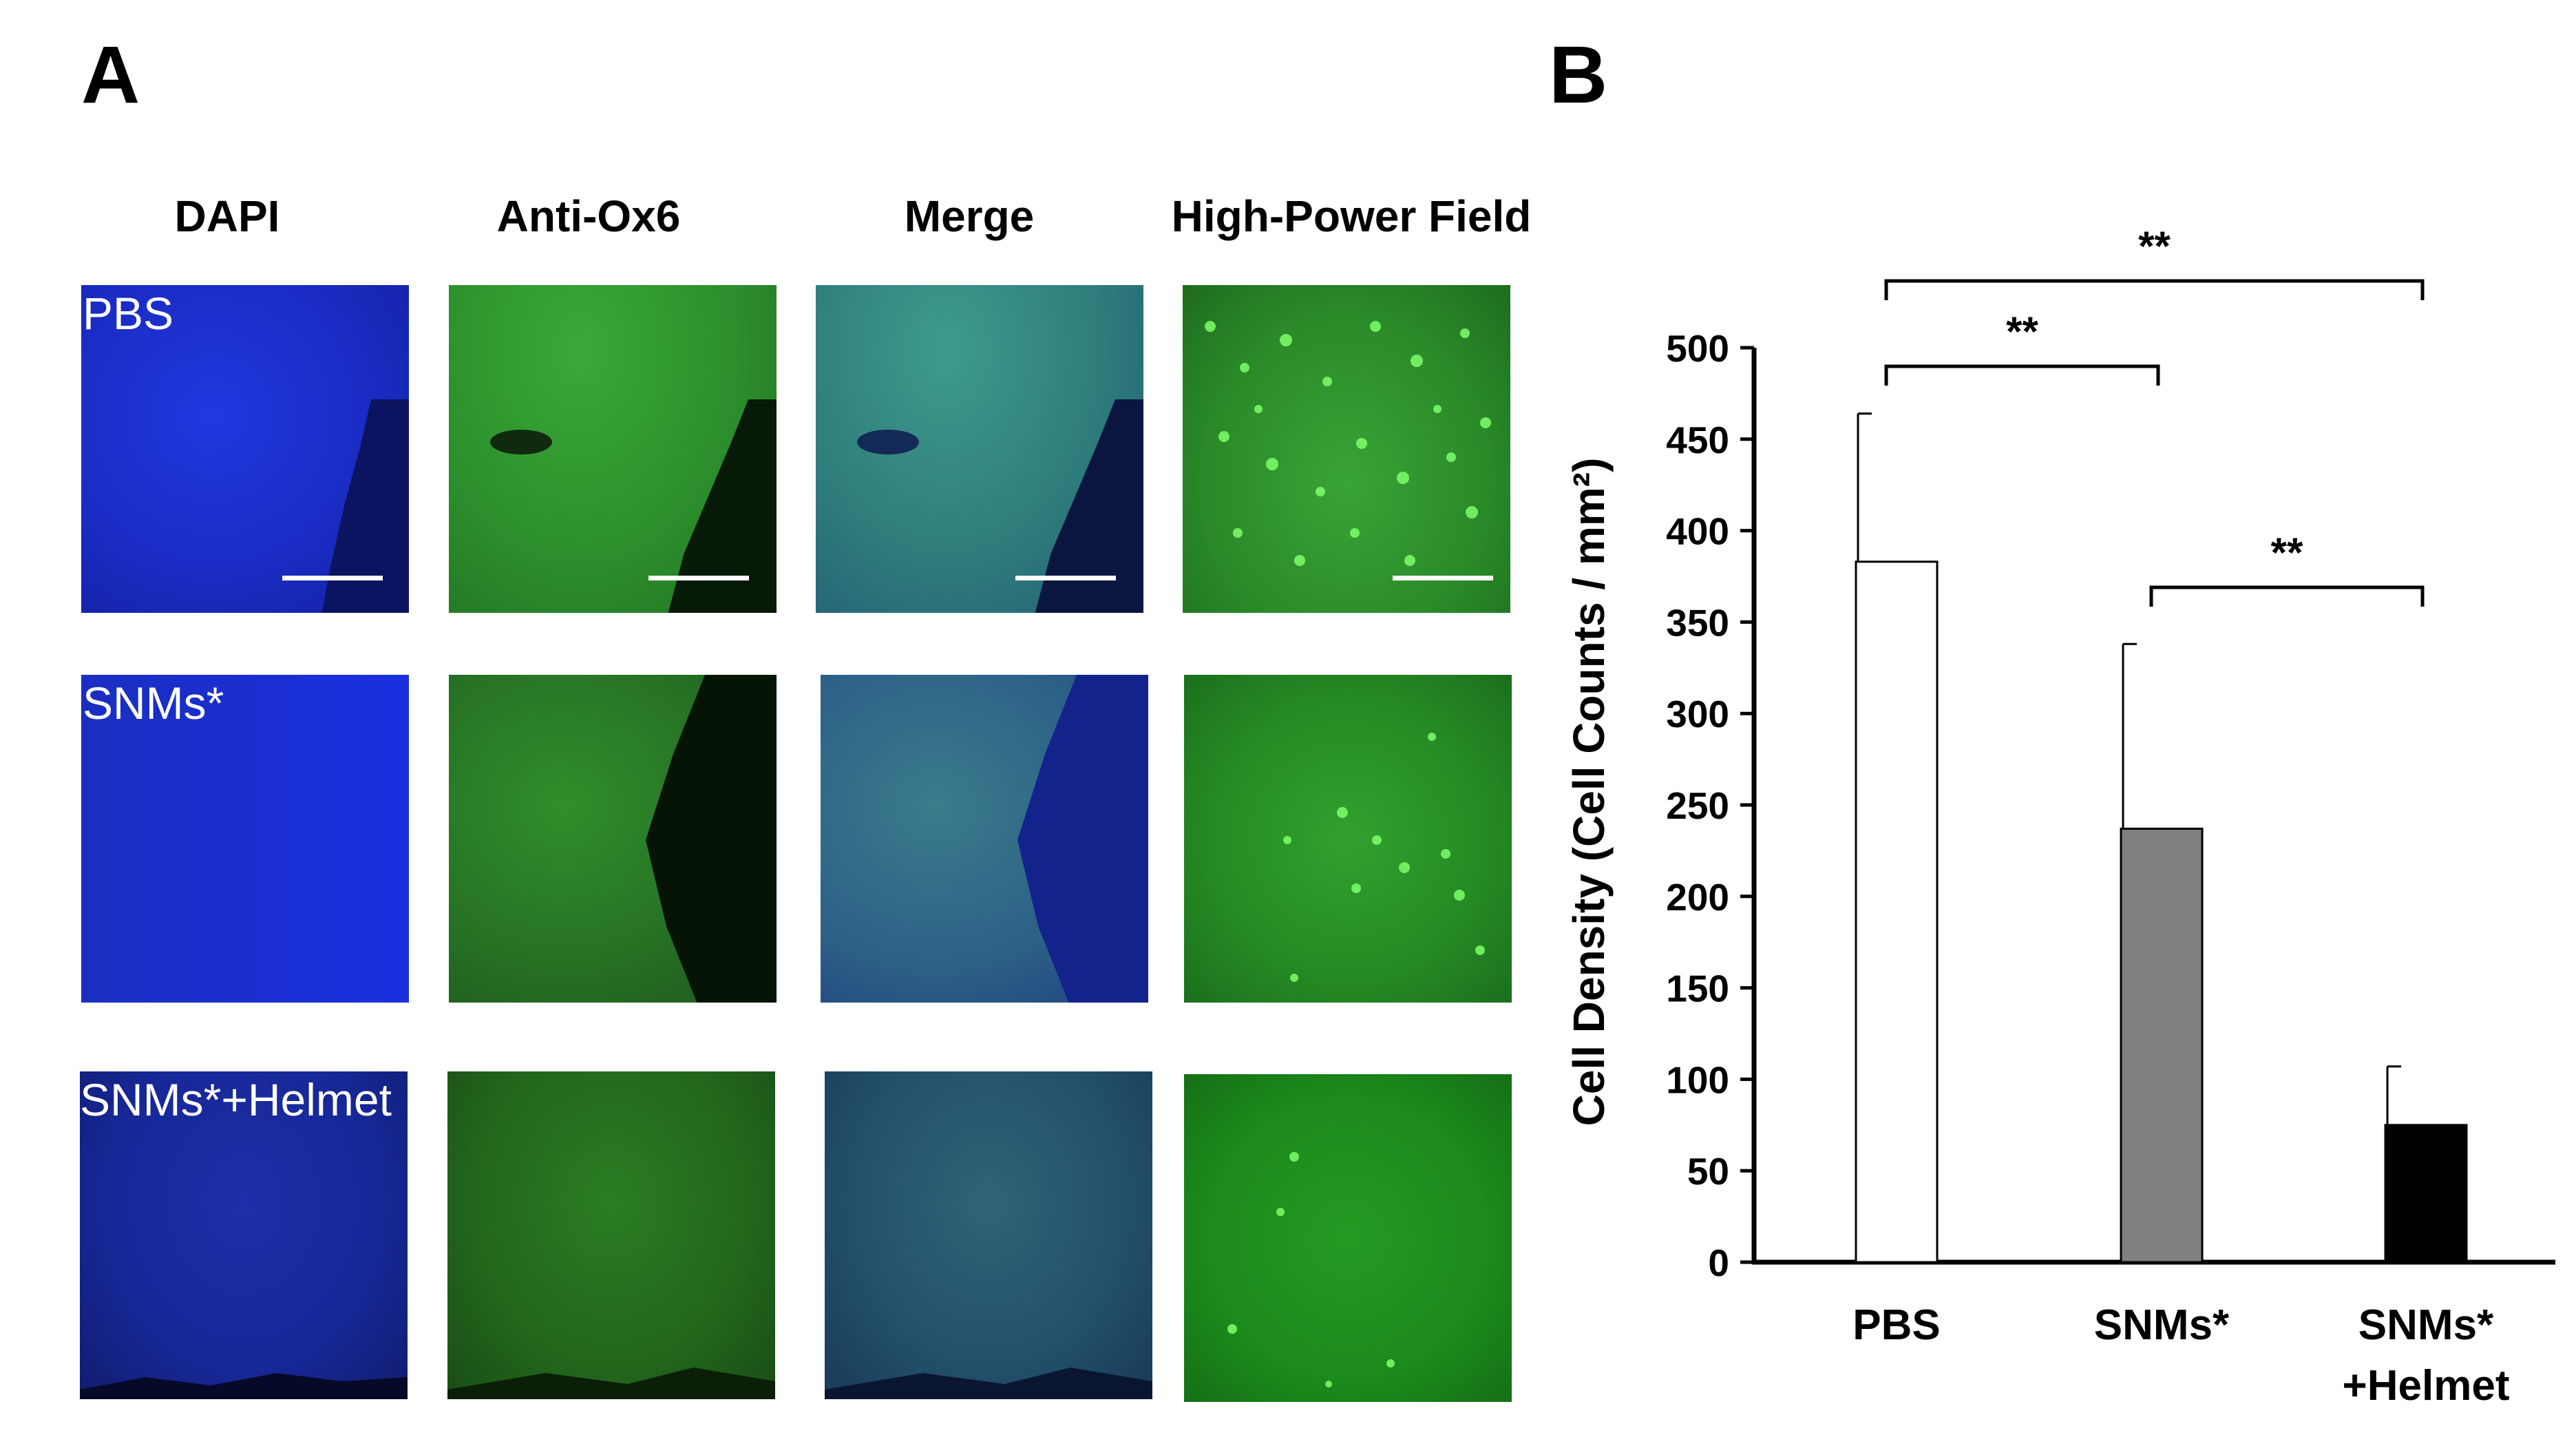  I want to click on panel-a-label: A, so click(111, 75).